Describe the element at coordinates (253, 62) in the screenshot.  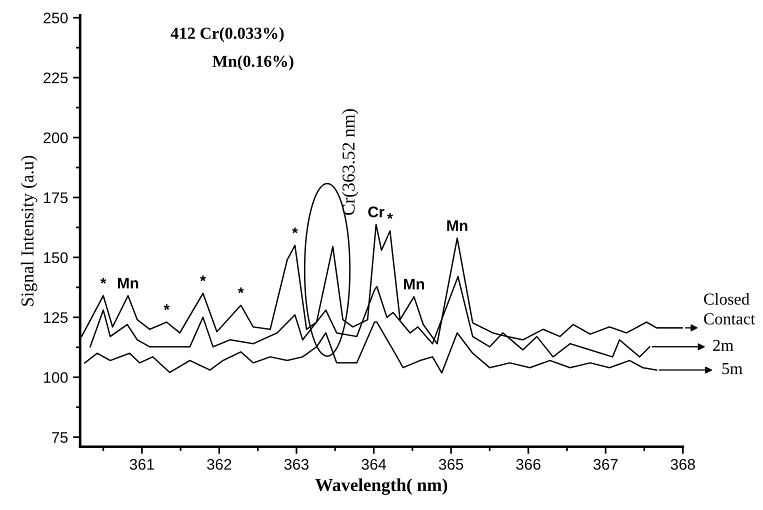
I see `annotation: Mn(0.16%)` at that location.